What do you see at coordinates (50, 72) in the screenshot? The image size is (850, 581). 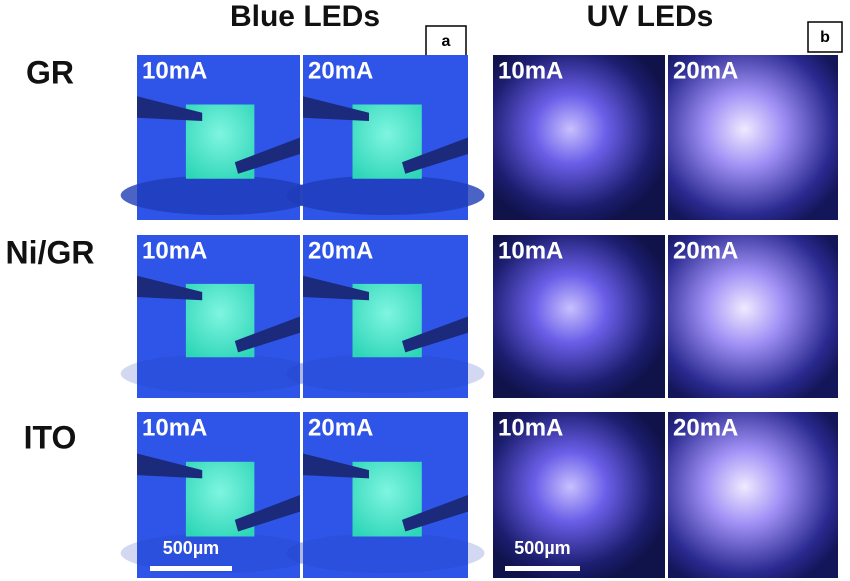 I see `row-label: GR` at bounding box center [50, 72].